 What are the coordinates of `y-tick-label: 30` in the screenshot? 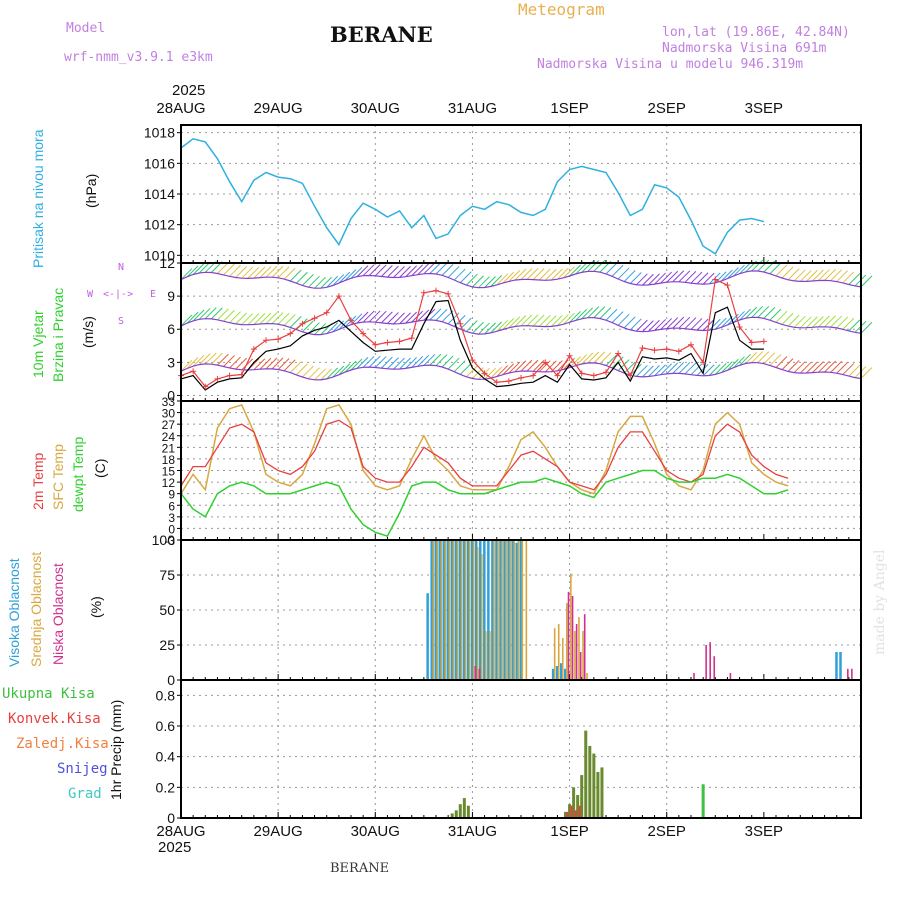 It's located at (169, 414).